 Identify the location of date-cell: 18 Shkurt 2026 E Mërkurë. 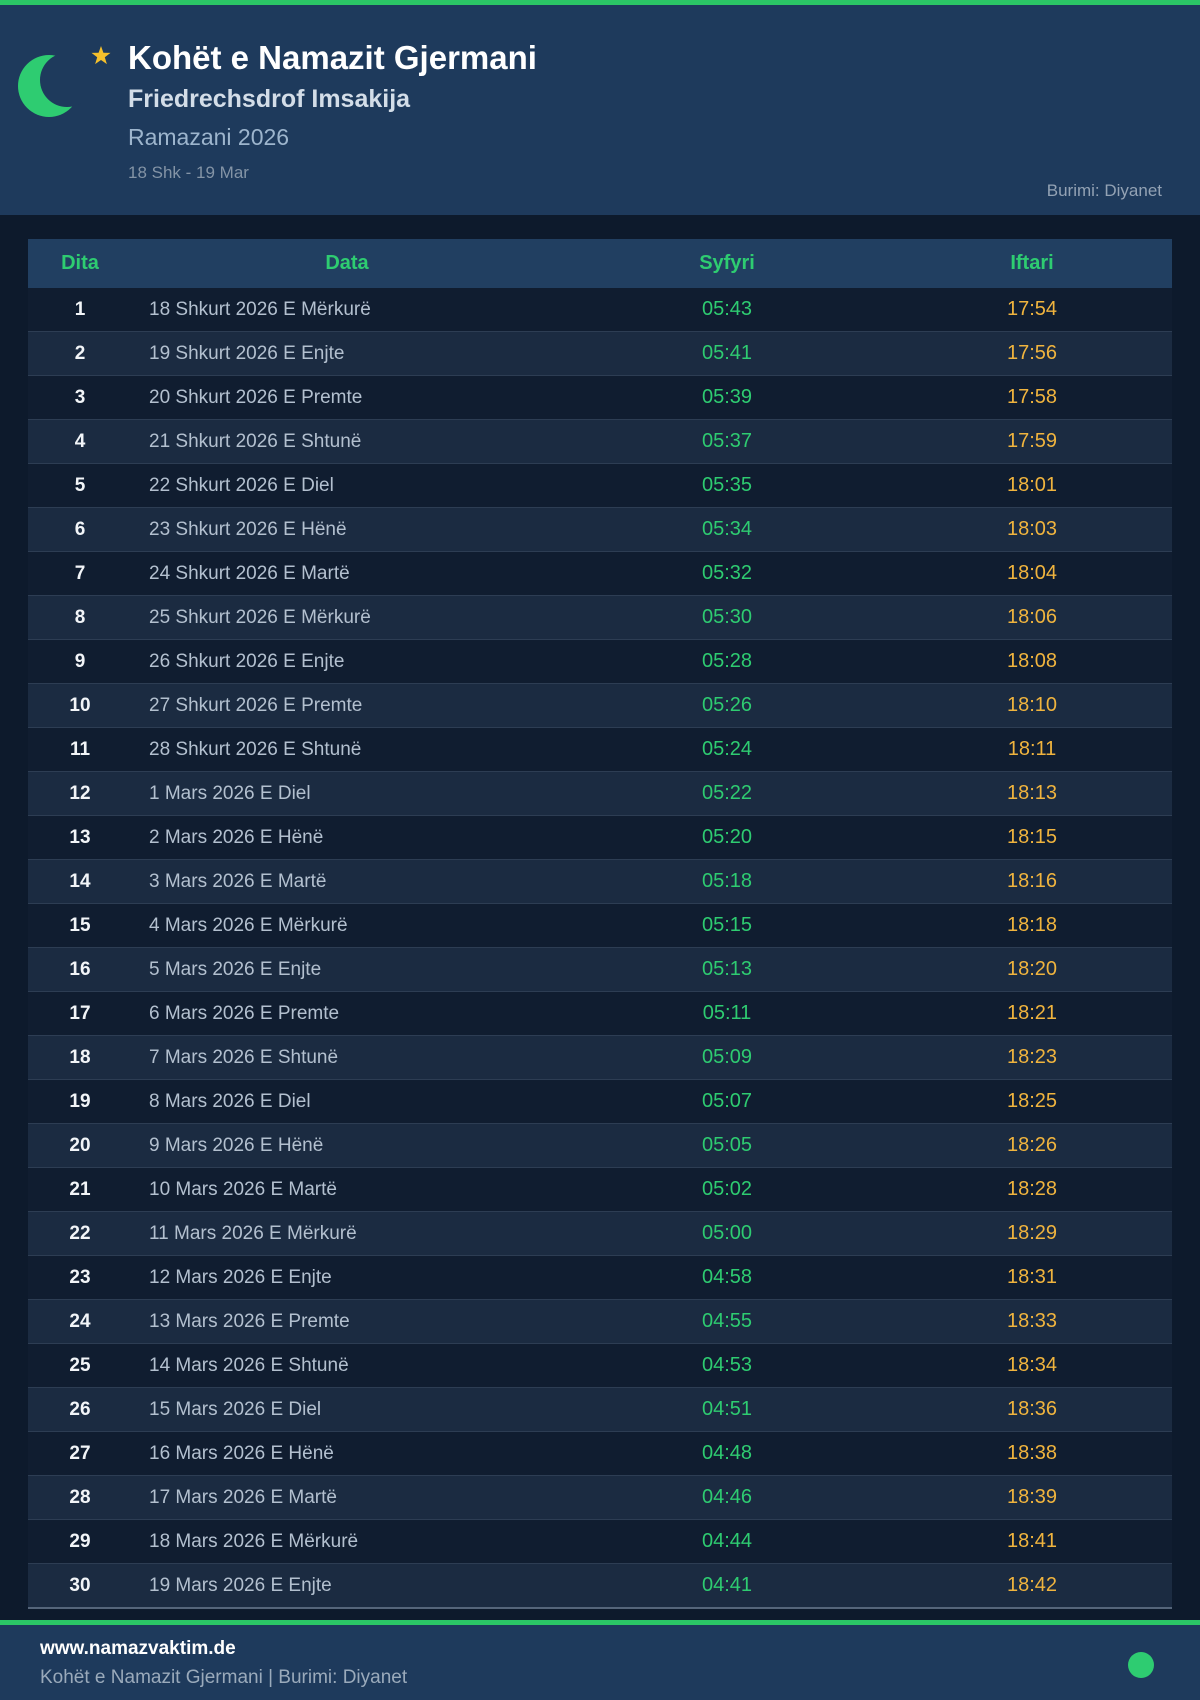
(260, 309).